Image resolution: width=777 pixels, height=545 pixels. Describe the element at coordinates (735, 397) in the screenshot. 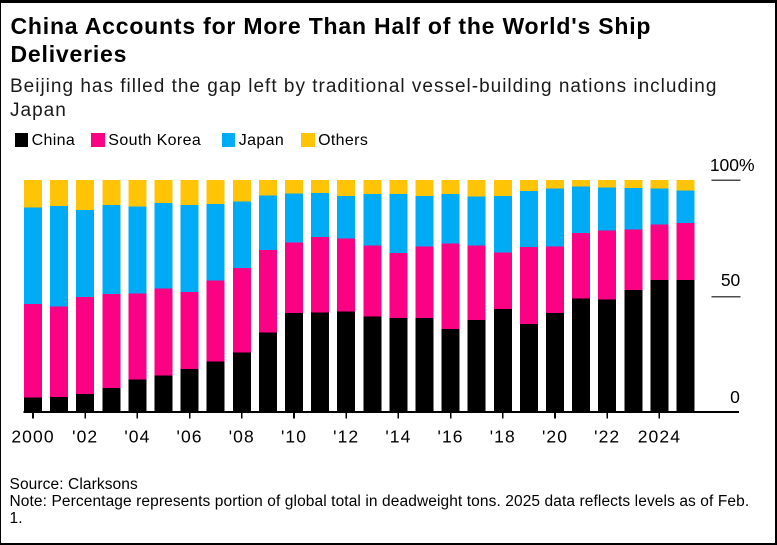

I see `svg-text: 0` at that location.